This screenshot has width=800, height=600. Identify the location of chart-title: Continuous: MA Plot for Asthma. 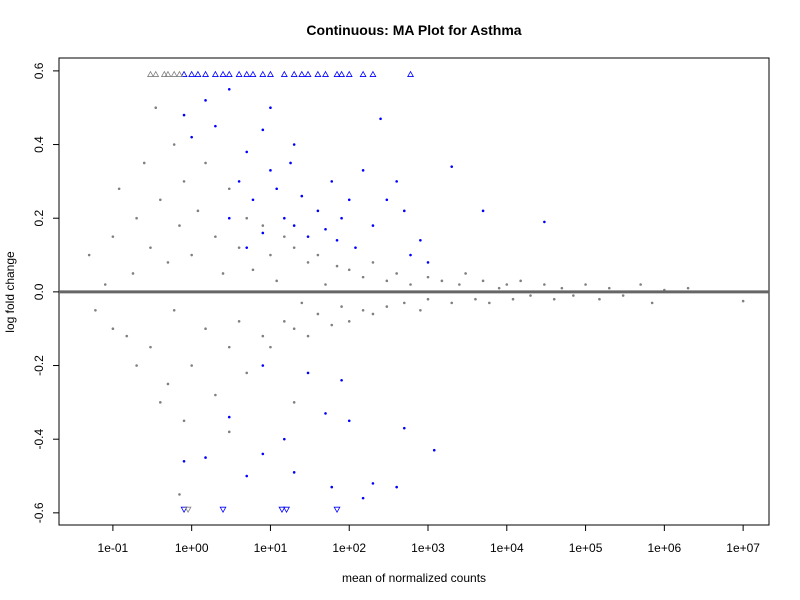
(413, 30).